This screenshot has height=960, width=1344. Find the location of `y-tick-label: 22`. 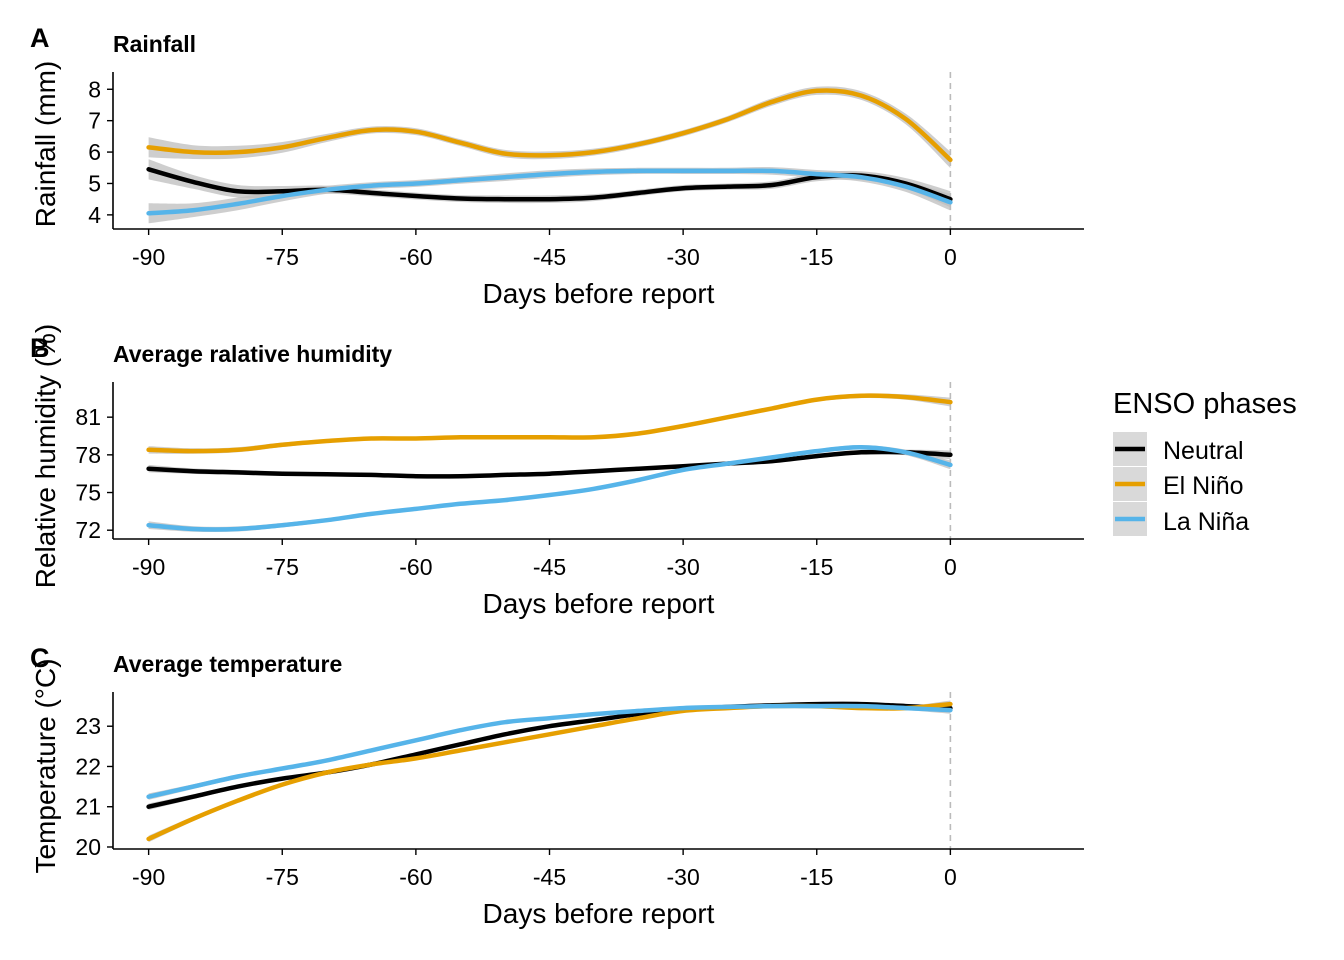

y-tick-label: 22 is located at coordinates (88, 766).